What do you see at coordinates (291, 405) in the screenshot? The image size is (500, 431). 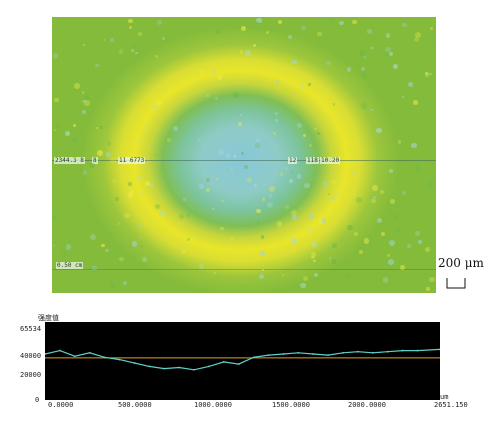 I see `x-tick-label: 1500.0000` at bounding box center [291, 405].